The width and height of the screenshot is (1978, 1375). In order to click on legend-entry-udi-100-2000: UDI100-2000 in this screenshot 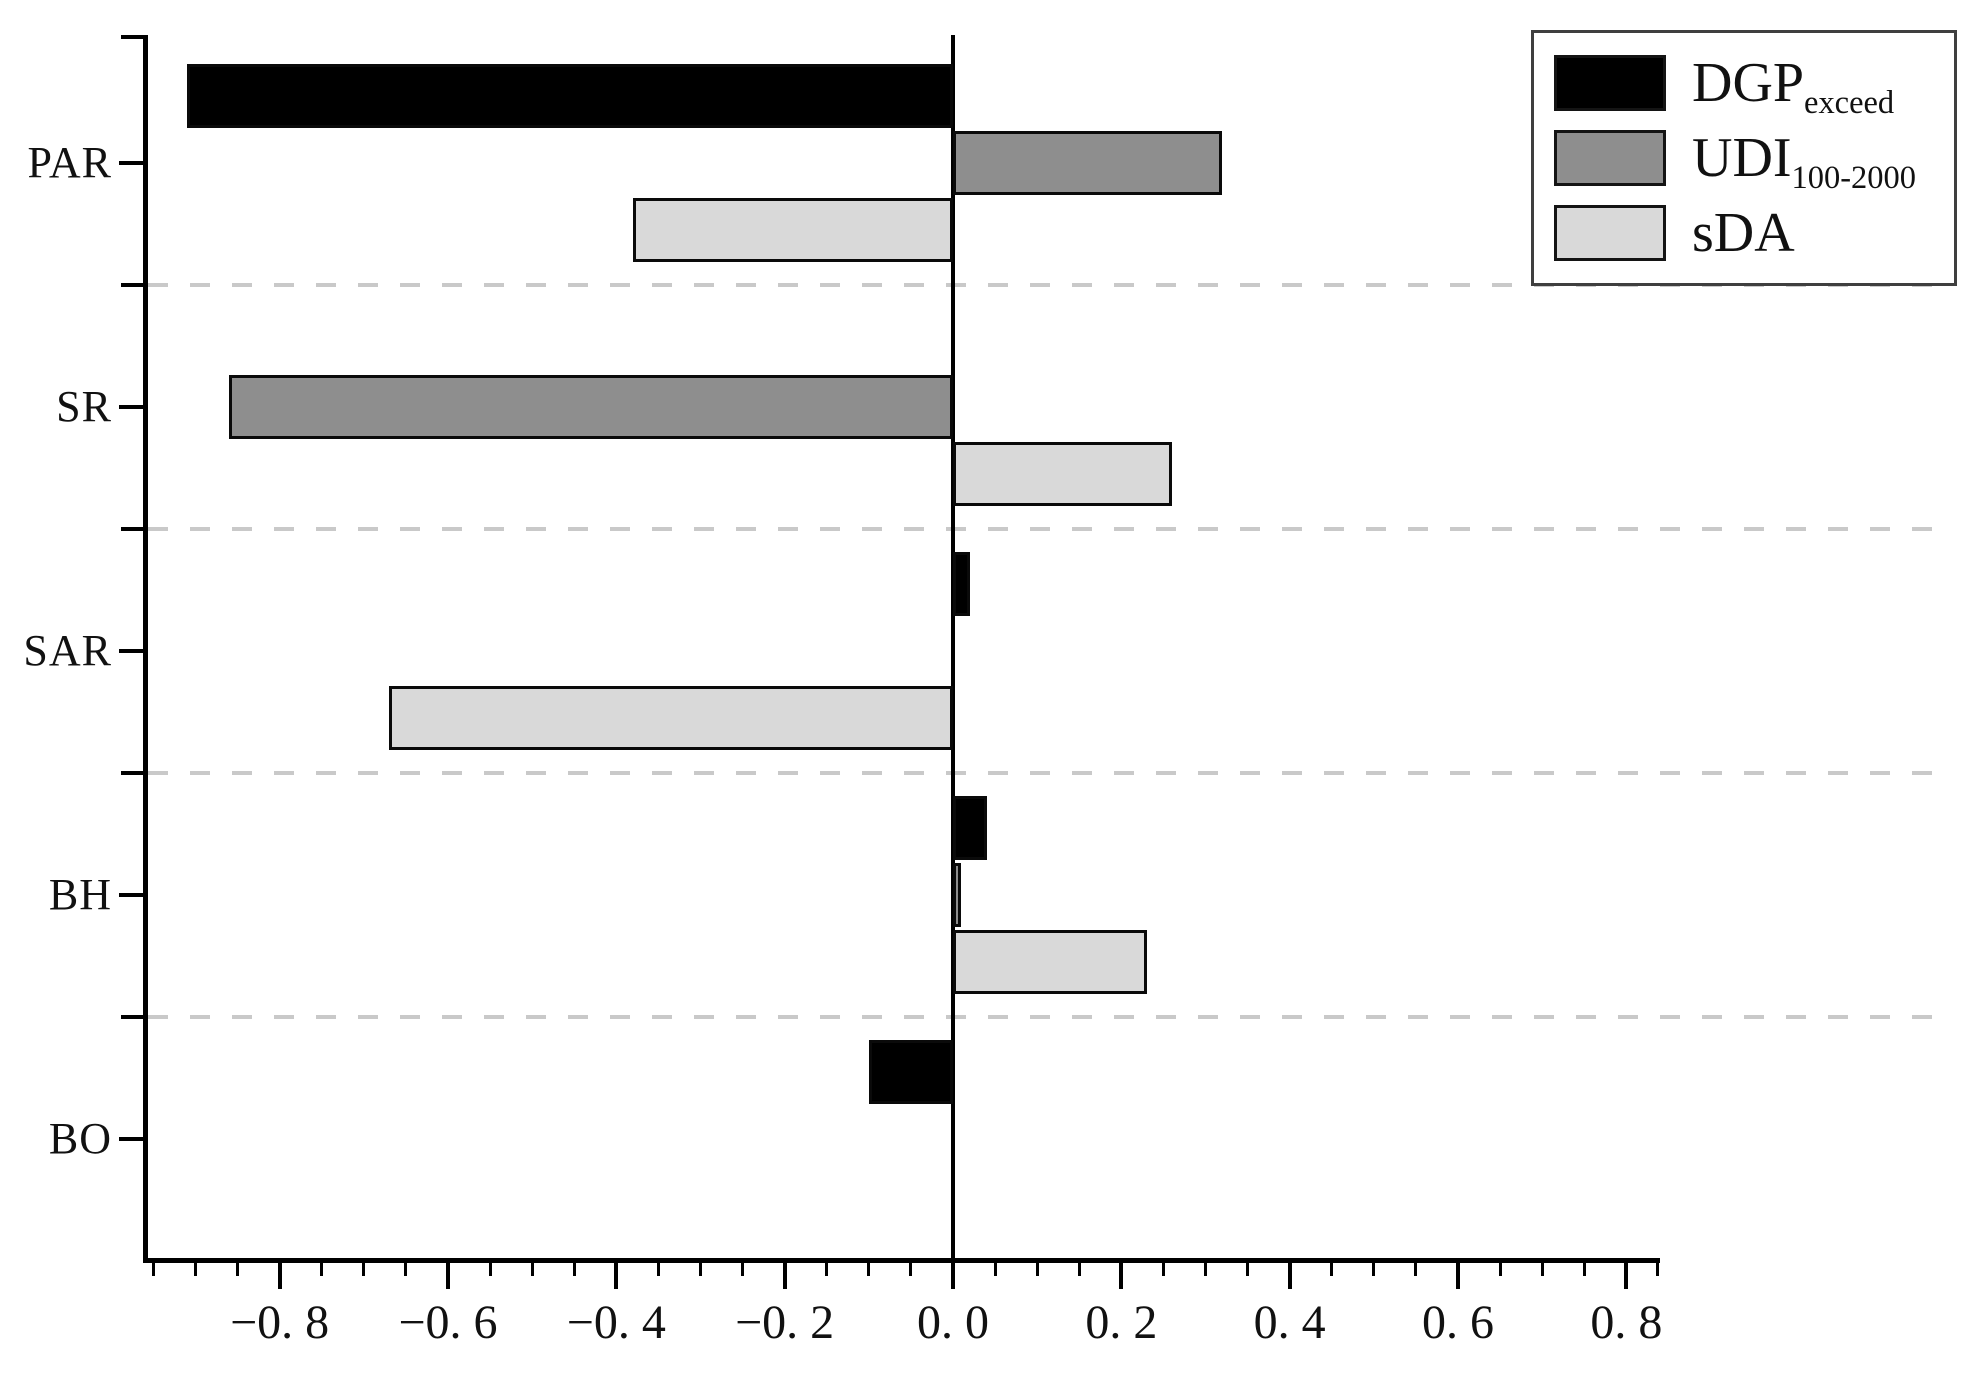, I will do `click(1754, 160)`.